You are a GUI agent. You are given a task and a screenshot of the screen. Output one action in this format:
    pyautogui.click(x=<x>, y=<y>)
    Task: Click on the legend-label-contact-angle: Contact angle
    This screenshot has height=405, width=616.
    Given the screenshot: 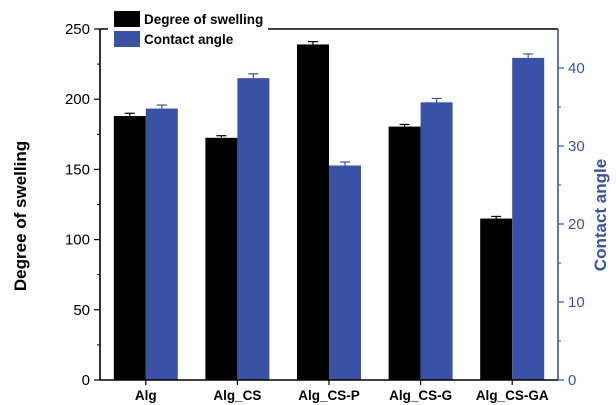 What is the action you would take?
    pyautogui.click(x=189, y=39)
    